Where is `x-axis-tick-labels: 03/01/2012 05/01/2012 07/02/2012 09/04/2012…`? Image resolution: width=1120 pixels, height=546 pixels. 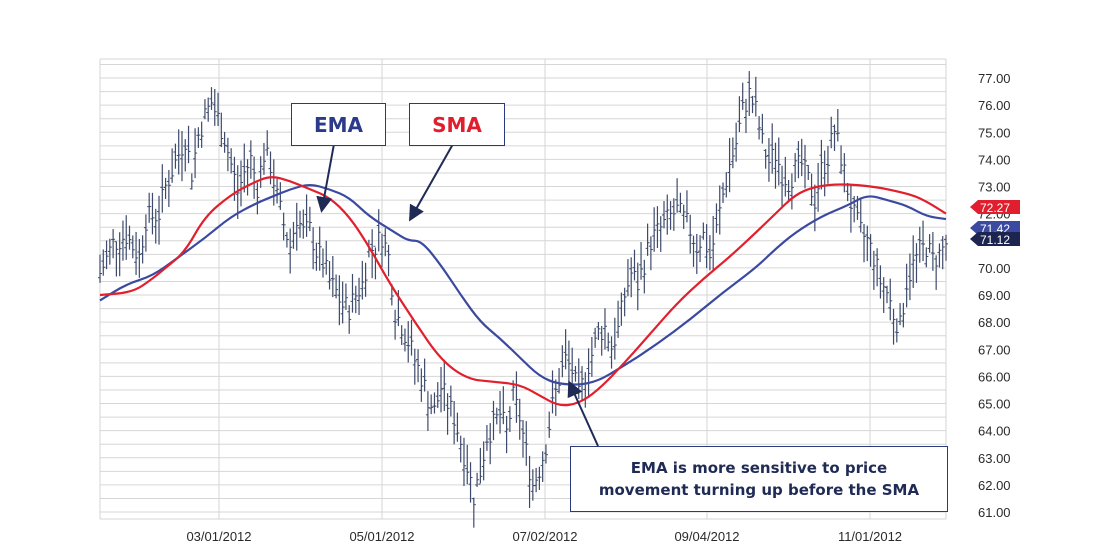 x-axis-tick-labels: 03/01/2012 05/01/2012 07/02/2012 09/04/2012… is located at coordinates (544, 536).